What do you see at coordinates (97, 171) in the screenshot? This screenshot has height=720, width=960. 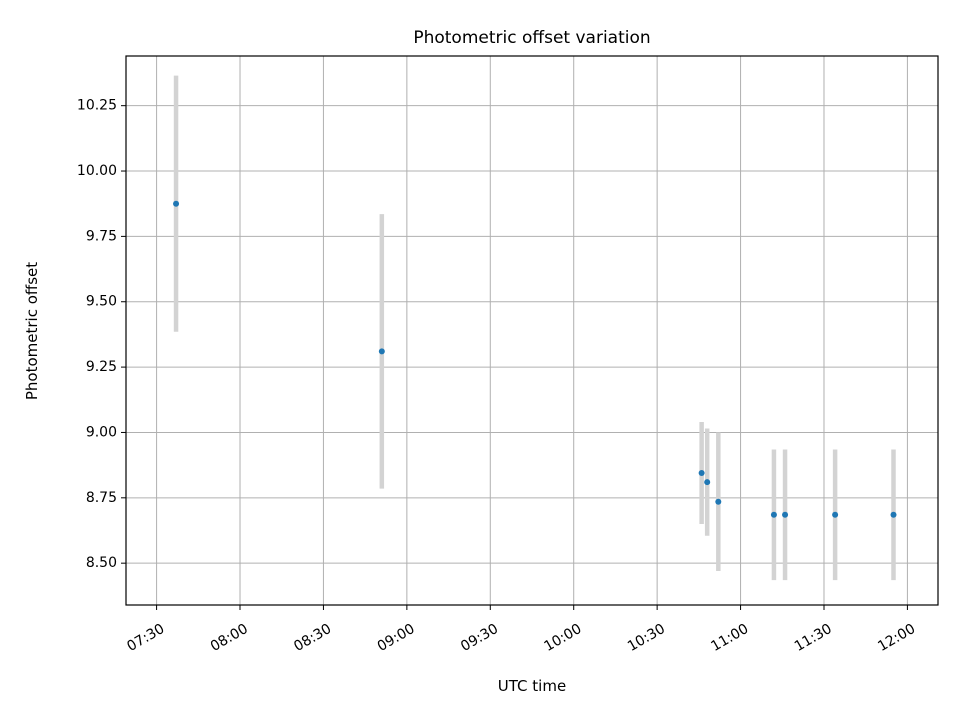 I see `y-tick-label: 10.00` at bounding box center [97, 171].